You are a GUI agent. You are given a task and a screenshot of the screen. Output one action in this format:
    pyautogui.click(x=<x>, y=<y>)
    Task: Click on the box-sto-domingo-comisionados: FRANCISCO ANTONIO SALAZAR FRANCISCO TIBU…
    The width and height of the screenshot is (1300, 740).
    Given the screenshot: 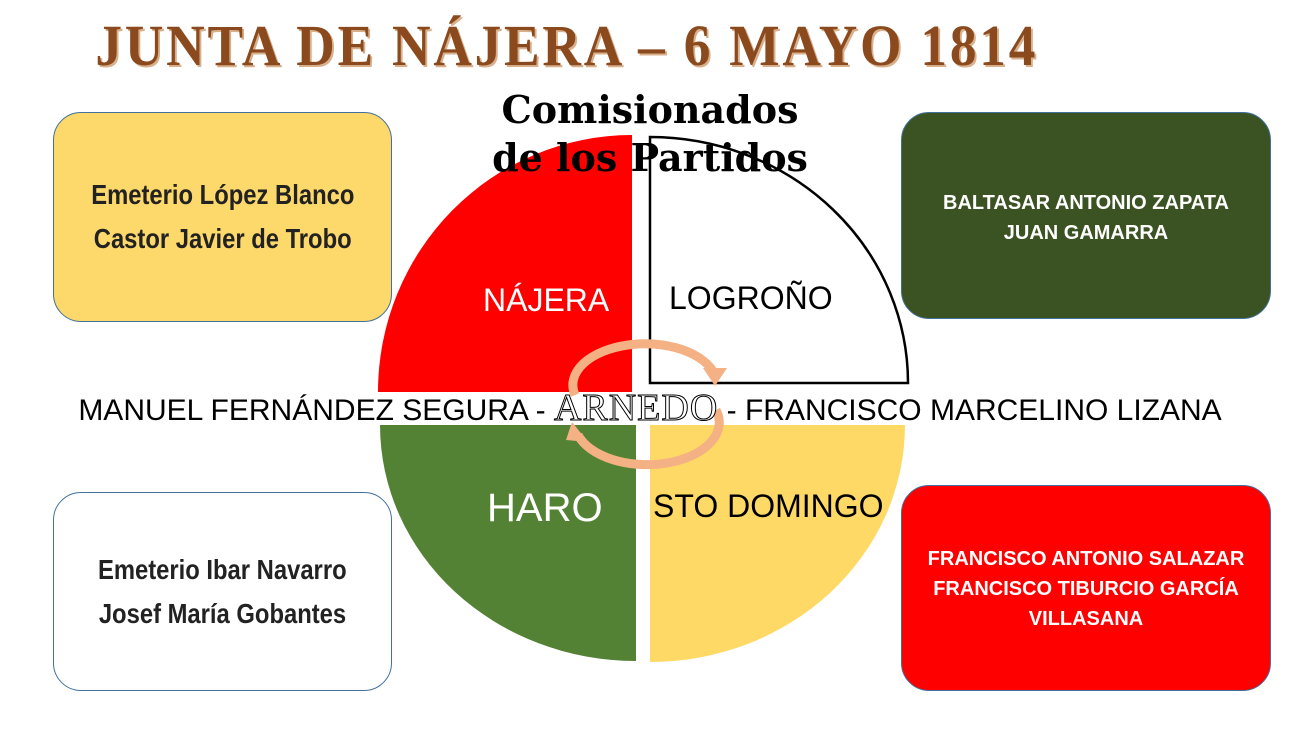 What is the action you would take?
    pyautogui.click(x=1086, y=588)
    